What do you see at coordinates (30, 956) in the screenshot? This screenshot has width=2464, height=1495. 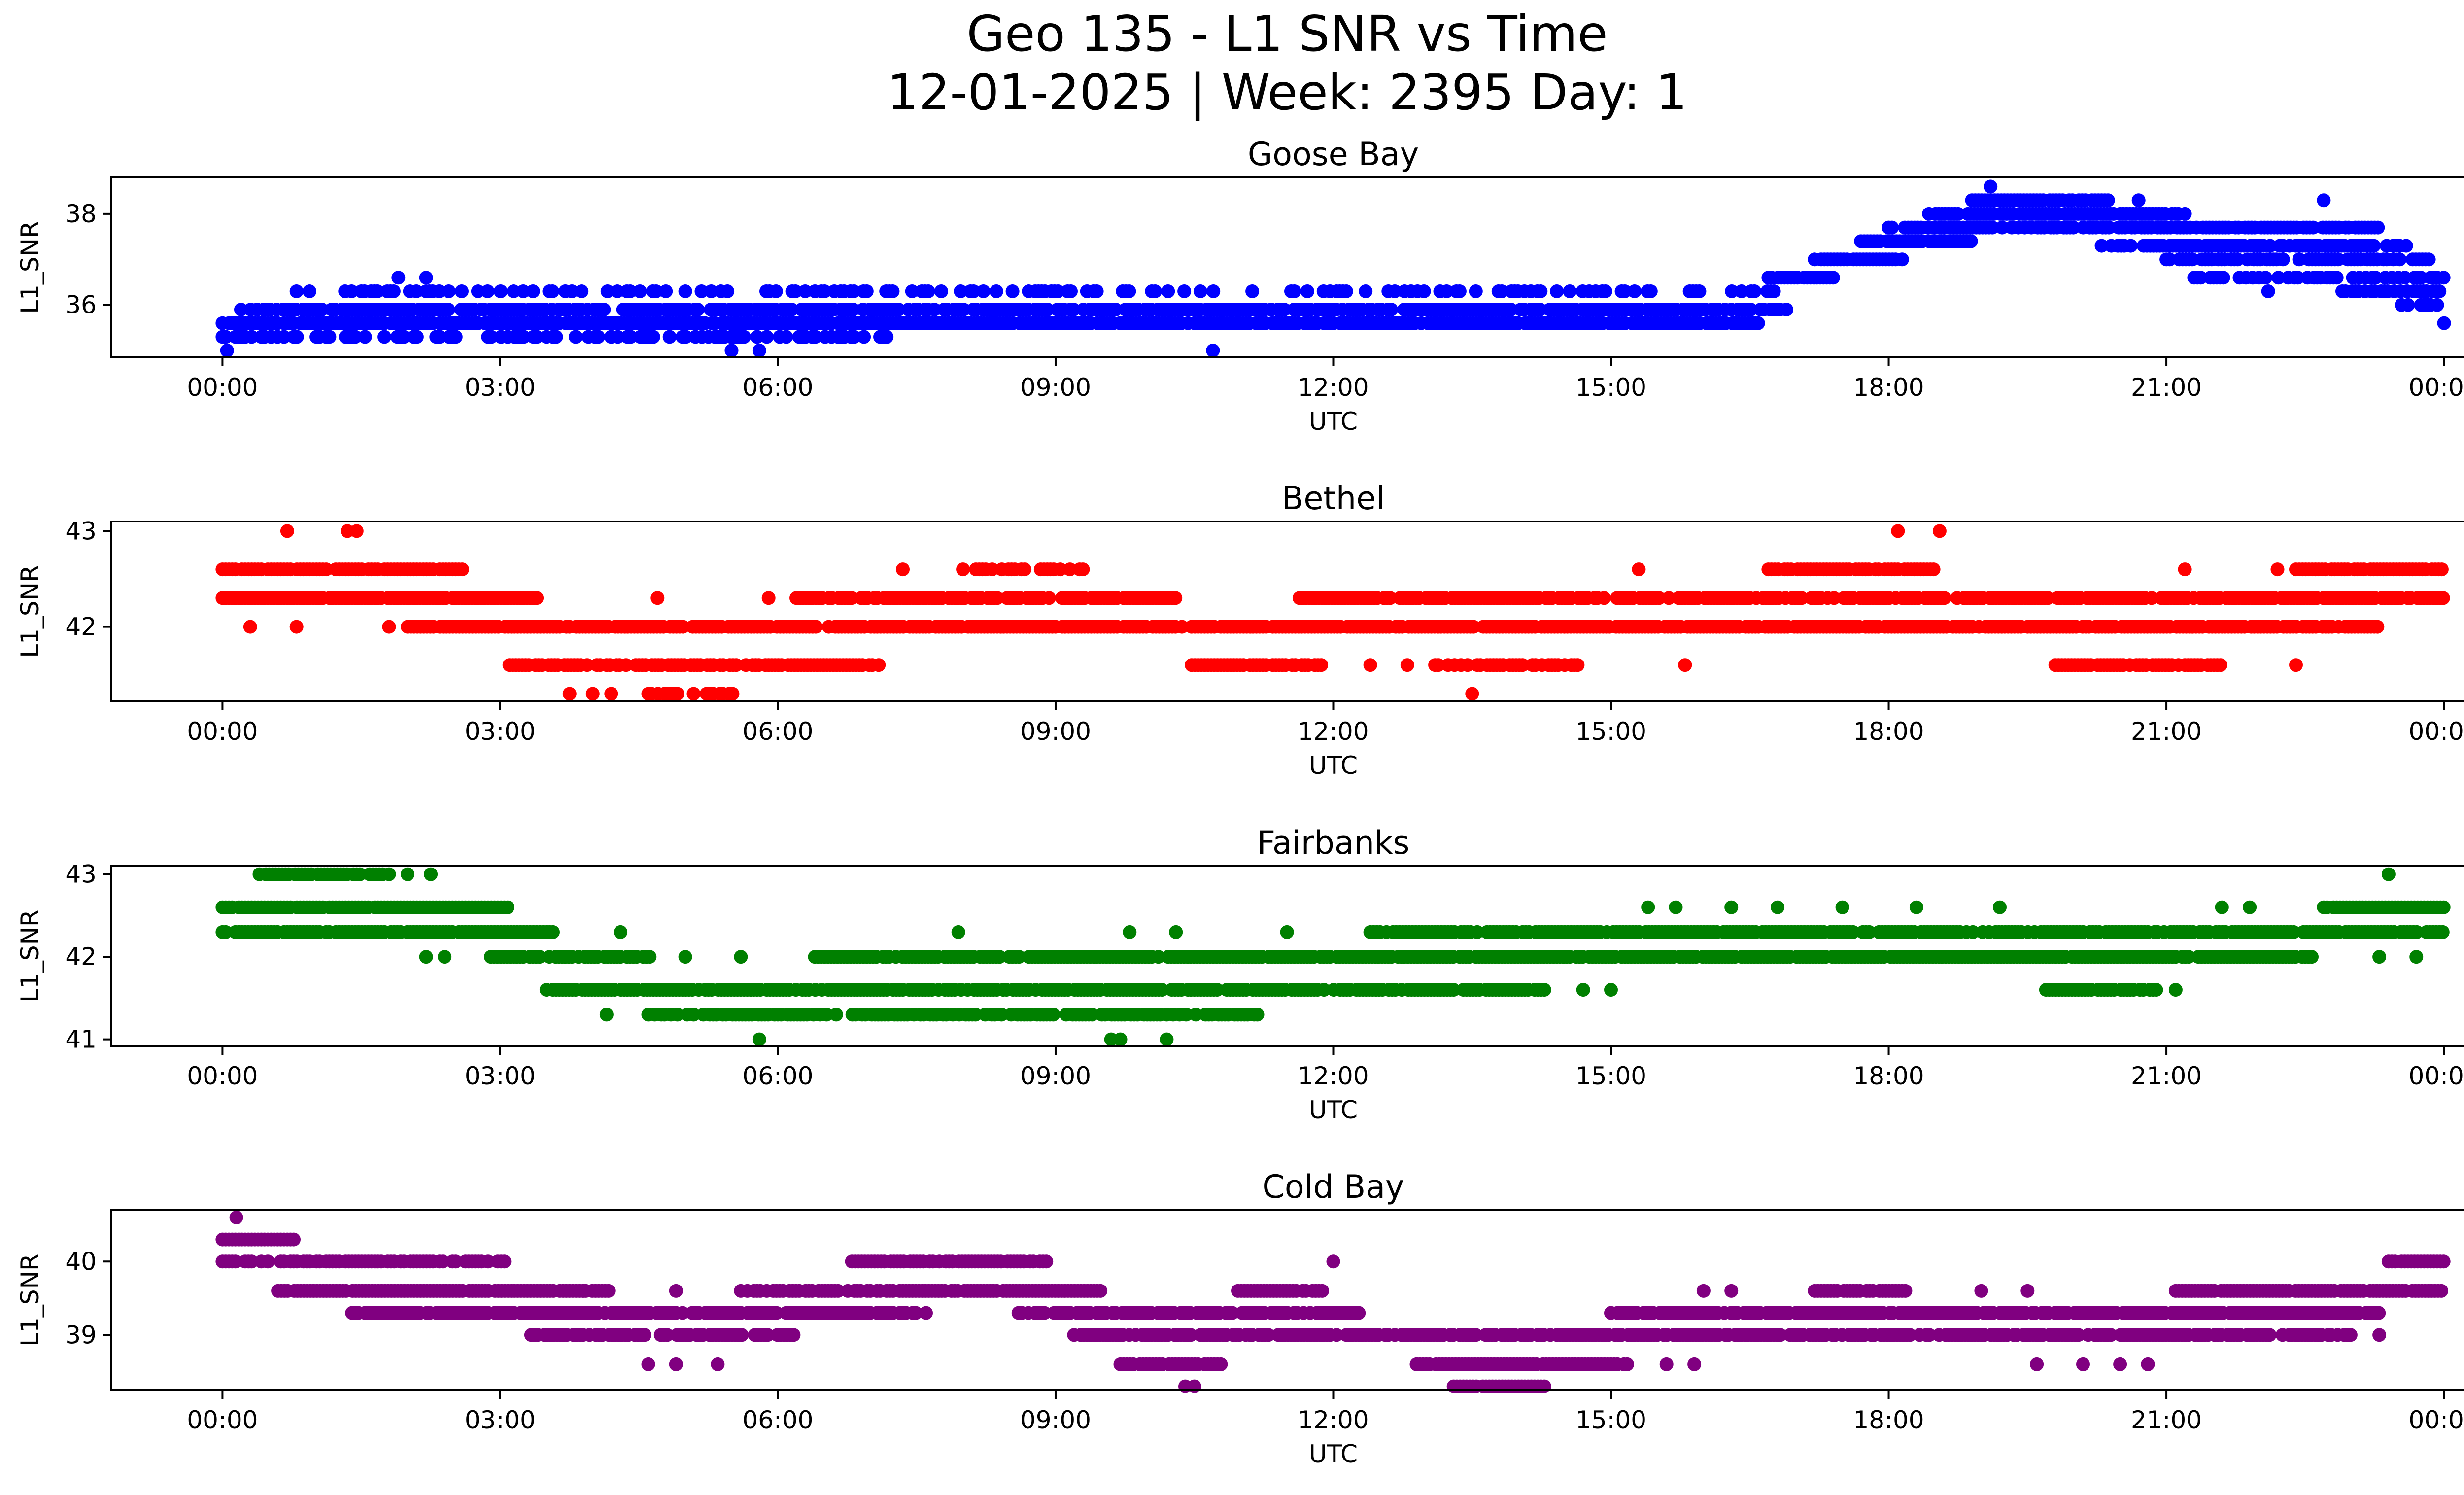 I see `y-axis-label-fairbanks: L1_SNR` at bounding box center [30, 956].